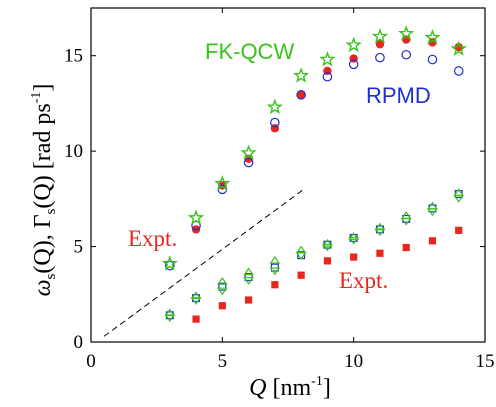 This screenshot has width=496, height=407. Describe the element at coordinates (353, 361) in the screenshot. I see `x-tick-label: 10` at that location.